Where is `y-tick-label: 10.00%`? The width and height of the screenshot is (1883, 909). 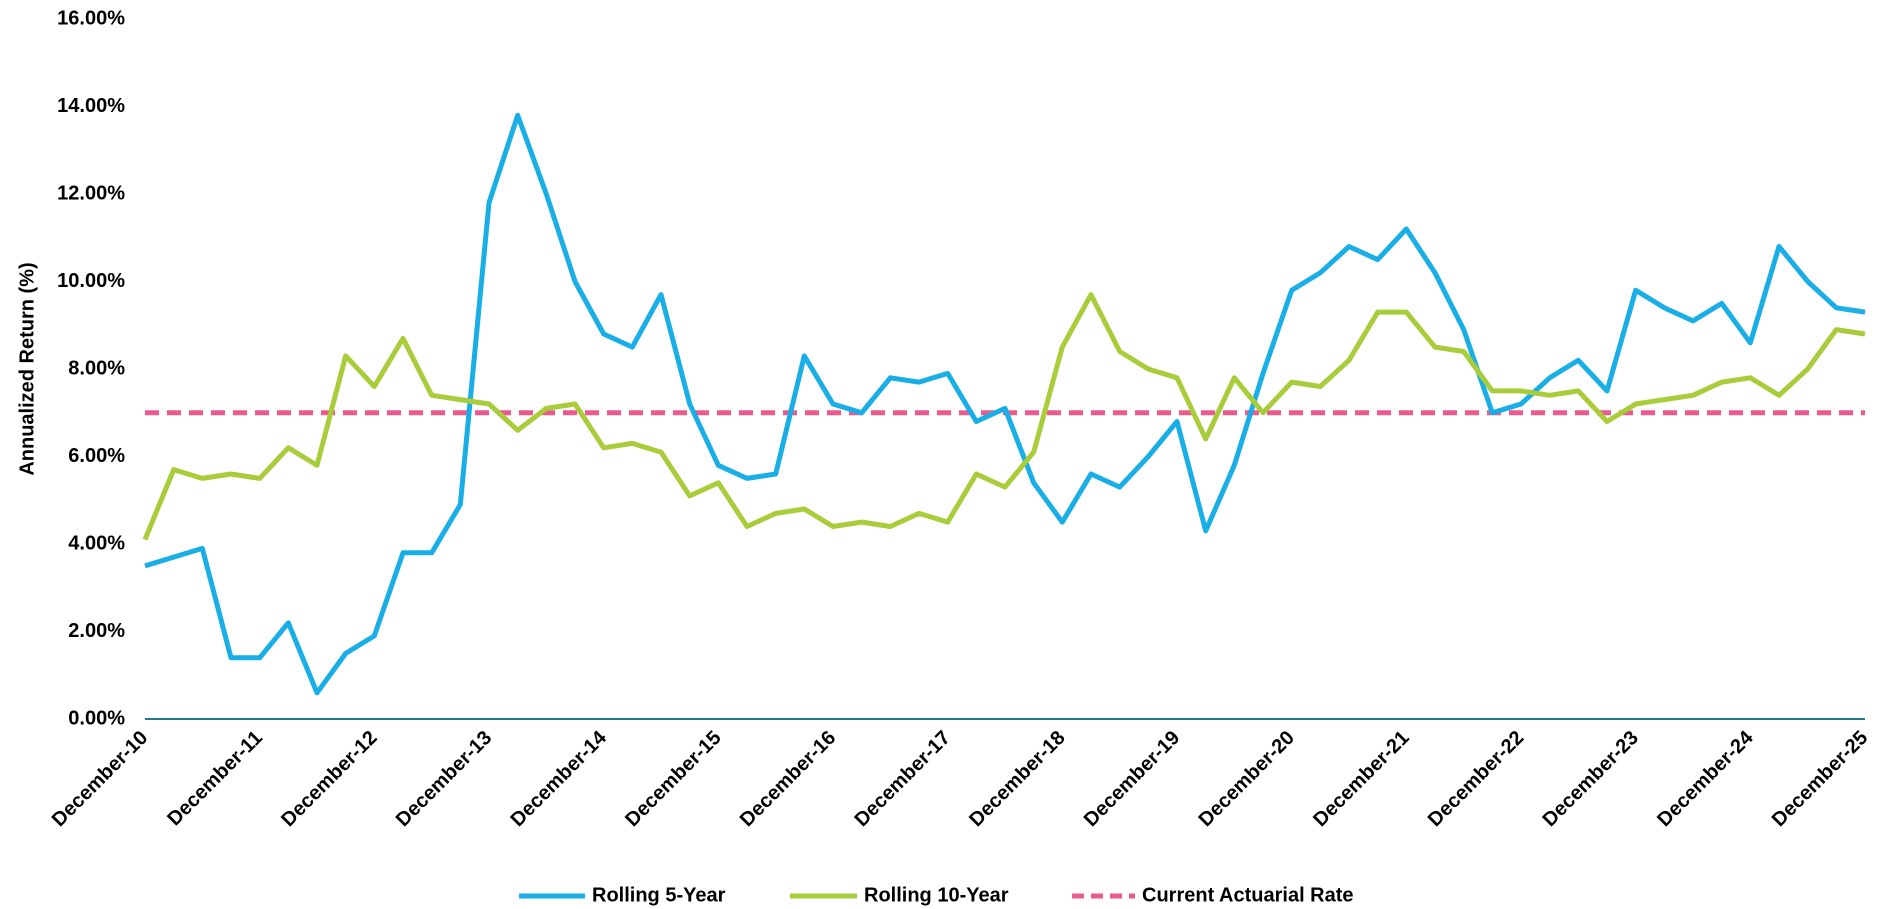
y-tick-label: 10.00% is located at coordinates (91, 281).